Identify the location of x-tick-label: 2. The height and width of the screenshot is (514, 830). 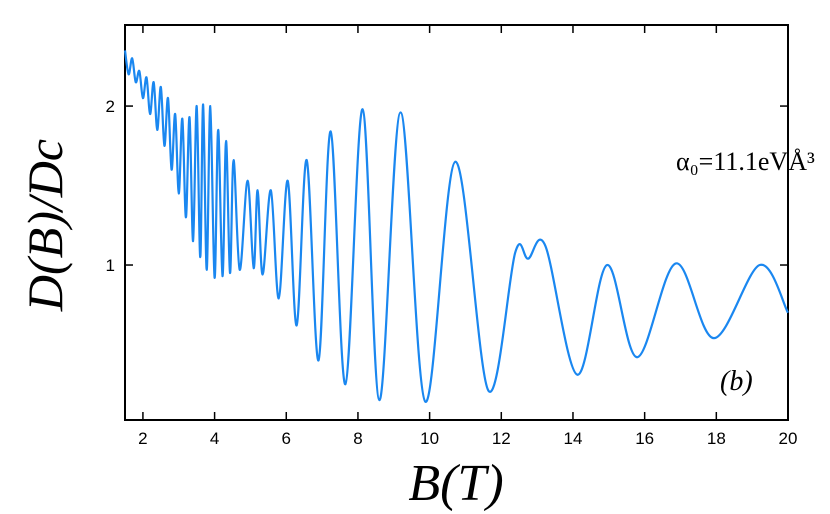
(142, 438).